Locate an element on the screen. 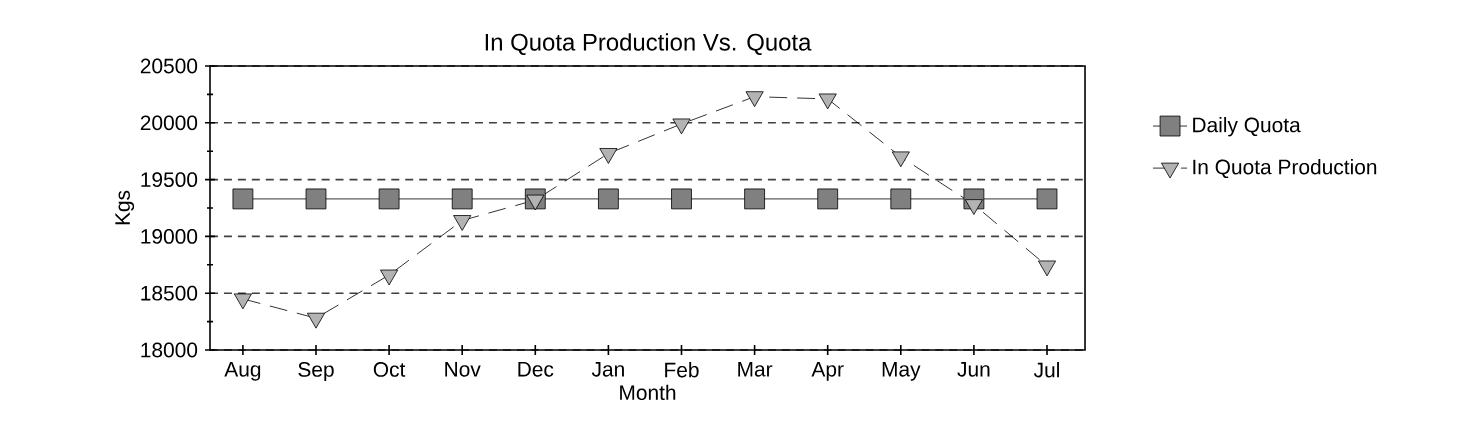 The height and width of the screenshot is (442, 1467). y-tick-label: 19000 is located at coordinates (169, 236).